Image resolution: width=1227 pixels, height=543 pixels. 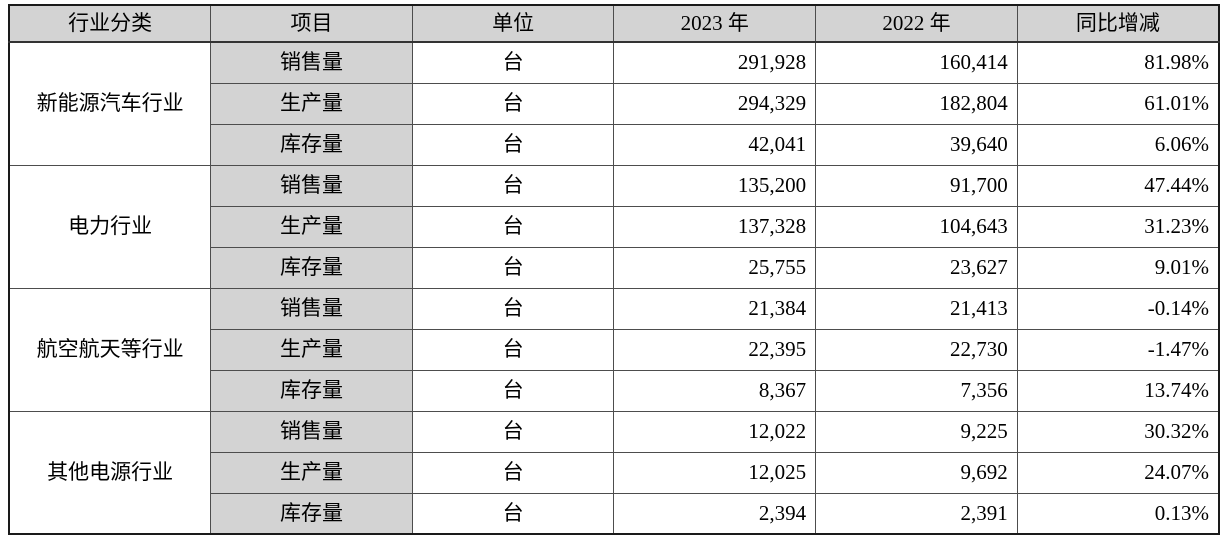 What do you see at coordinates (1118, 103) in the screenshot?
I see `yoy-cell: 61.01%` at bounding box center [1118, 103].